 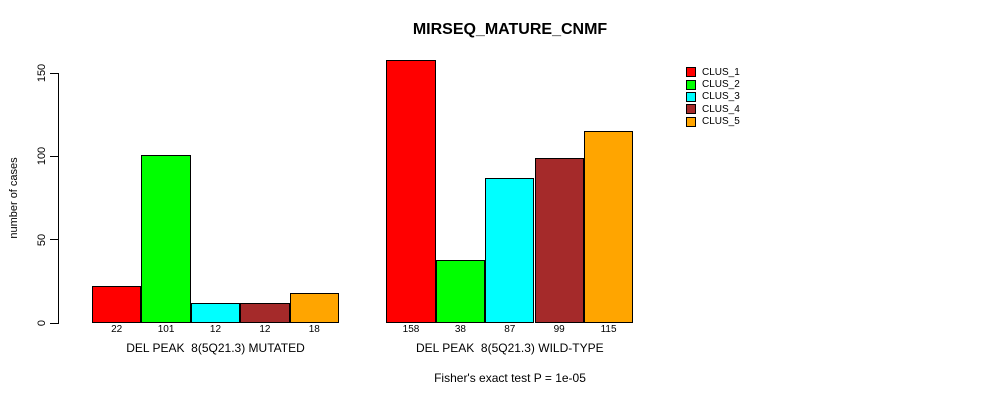 I want to click on y-axis-line, so click(x=58, y=198).